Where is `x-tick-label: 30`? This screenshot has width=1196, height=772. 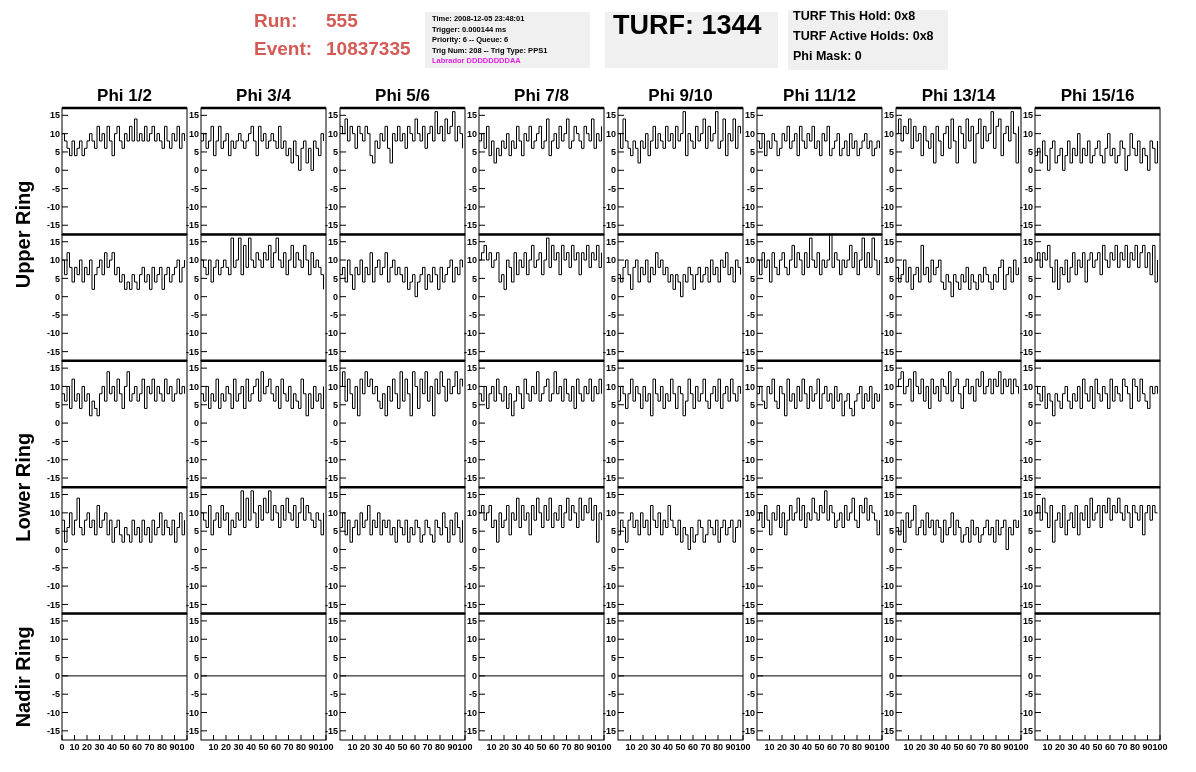 x-tick-label: 30 is located at coordinates (655, 747).